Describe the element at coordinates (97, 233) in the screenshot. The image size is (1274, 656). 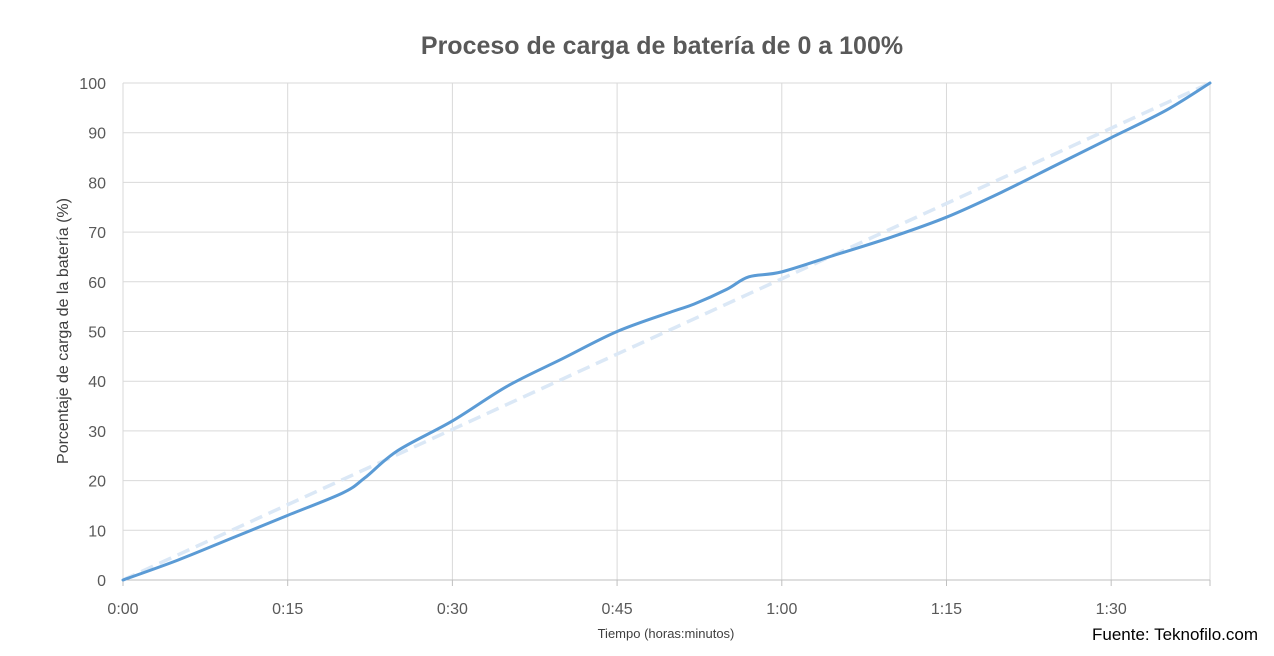
I see `y-tick-label: 70` at that location.